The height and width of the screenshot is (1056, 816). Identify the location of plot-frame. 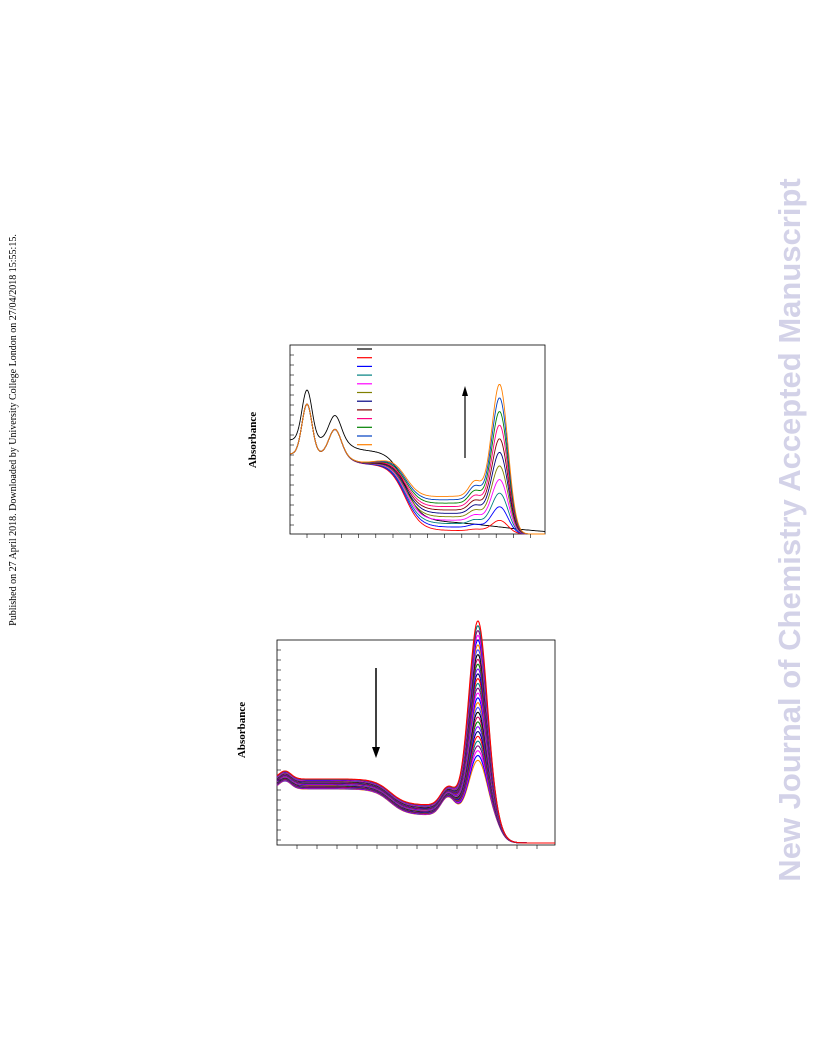
(416, 742).